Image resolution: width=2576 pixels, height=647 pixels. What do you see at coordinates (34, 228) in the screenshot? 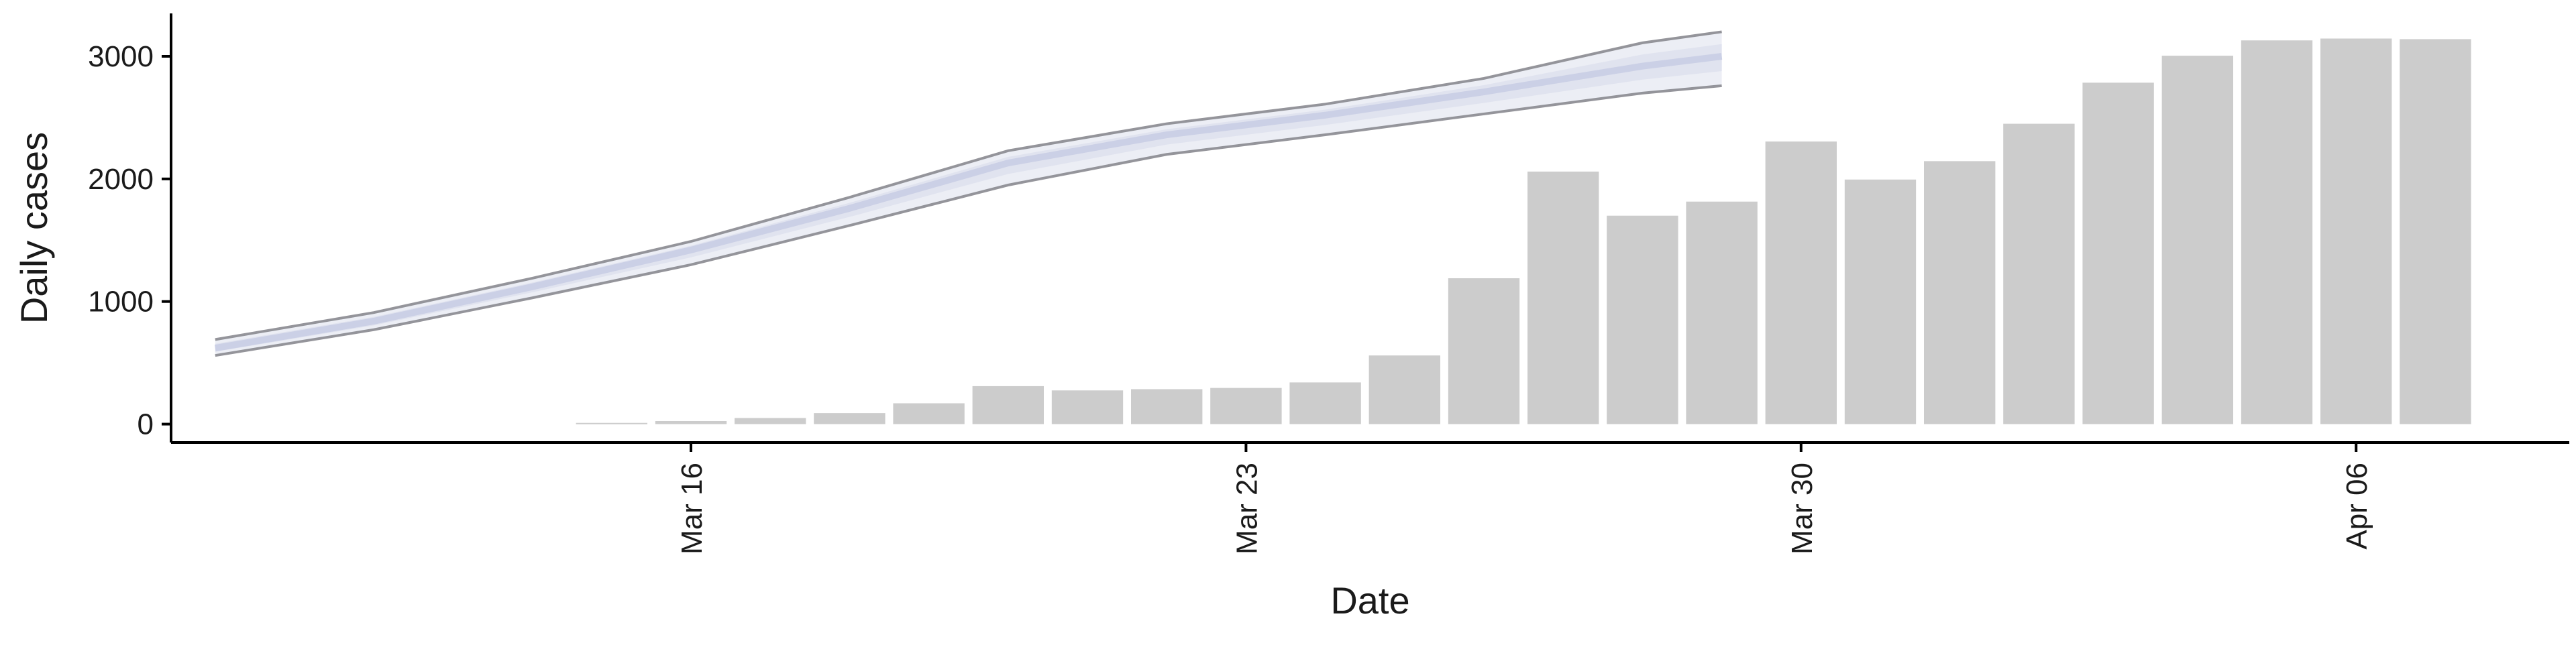
I see `y-axis-title: Daily cases` at bounding box center [34, 228].